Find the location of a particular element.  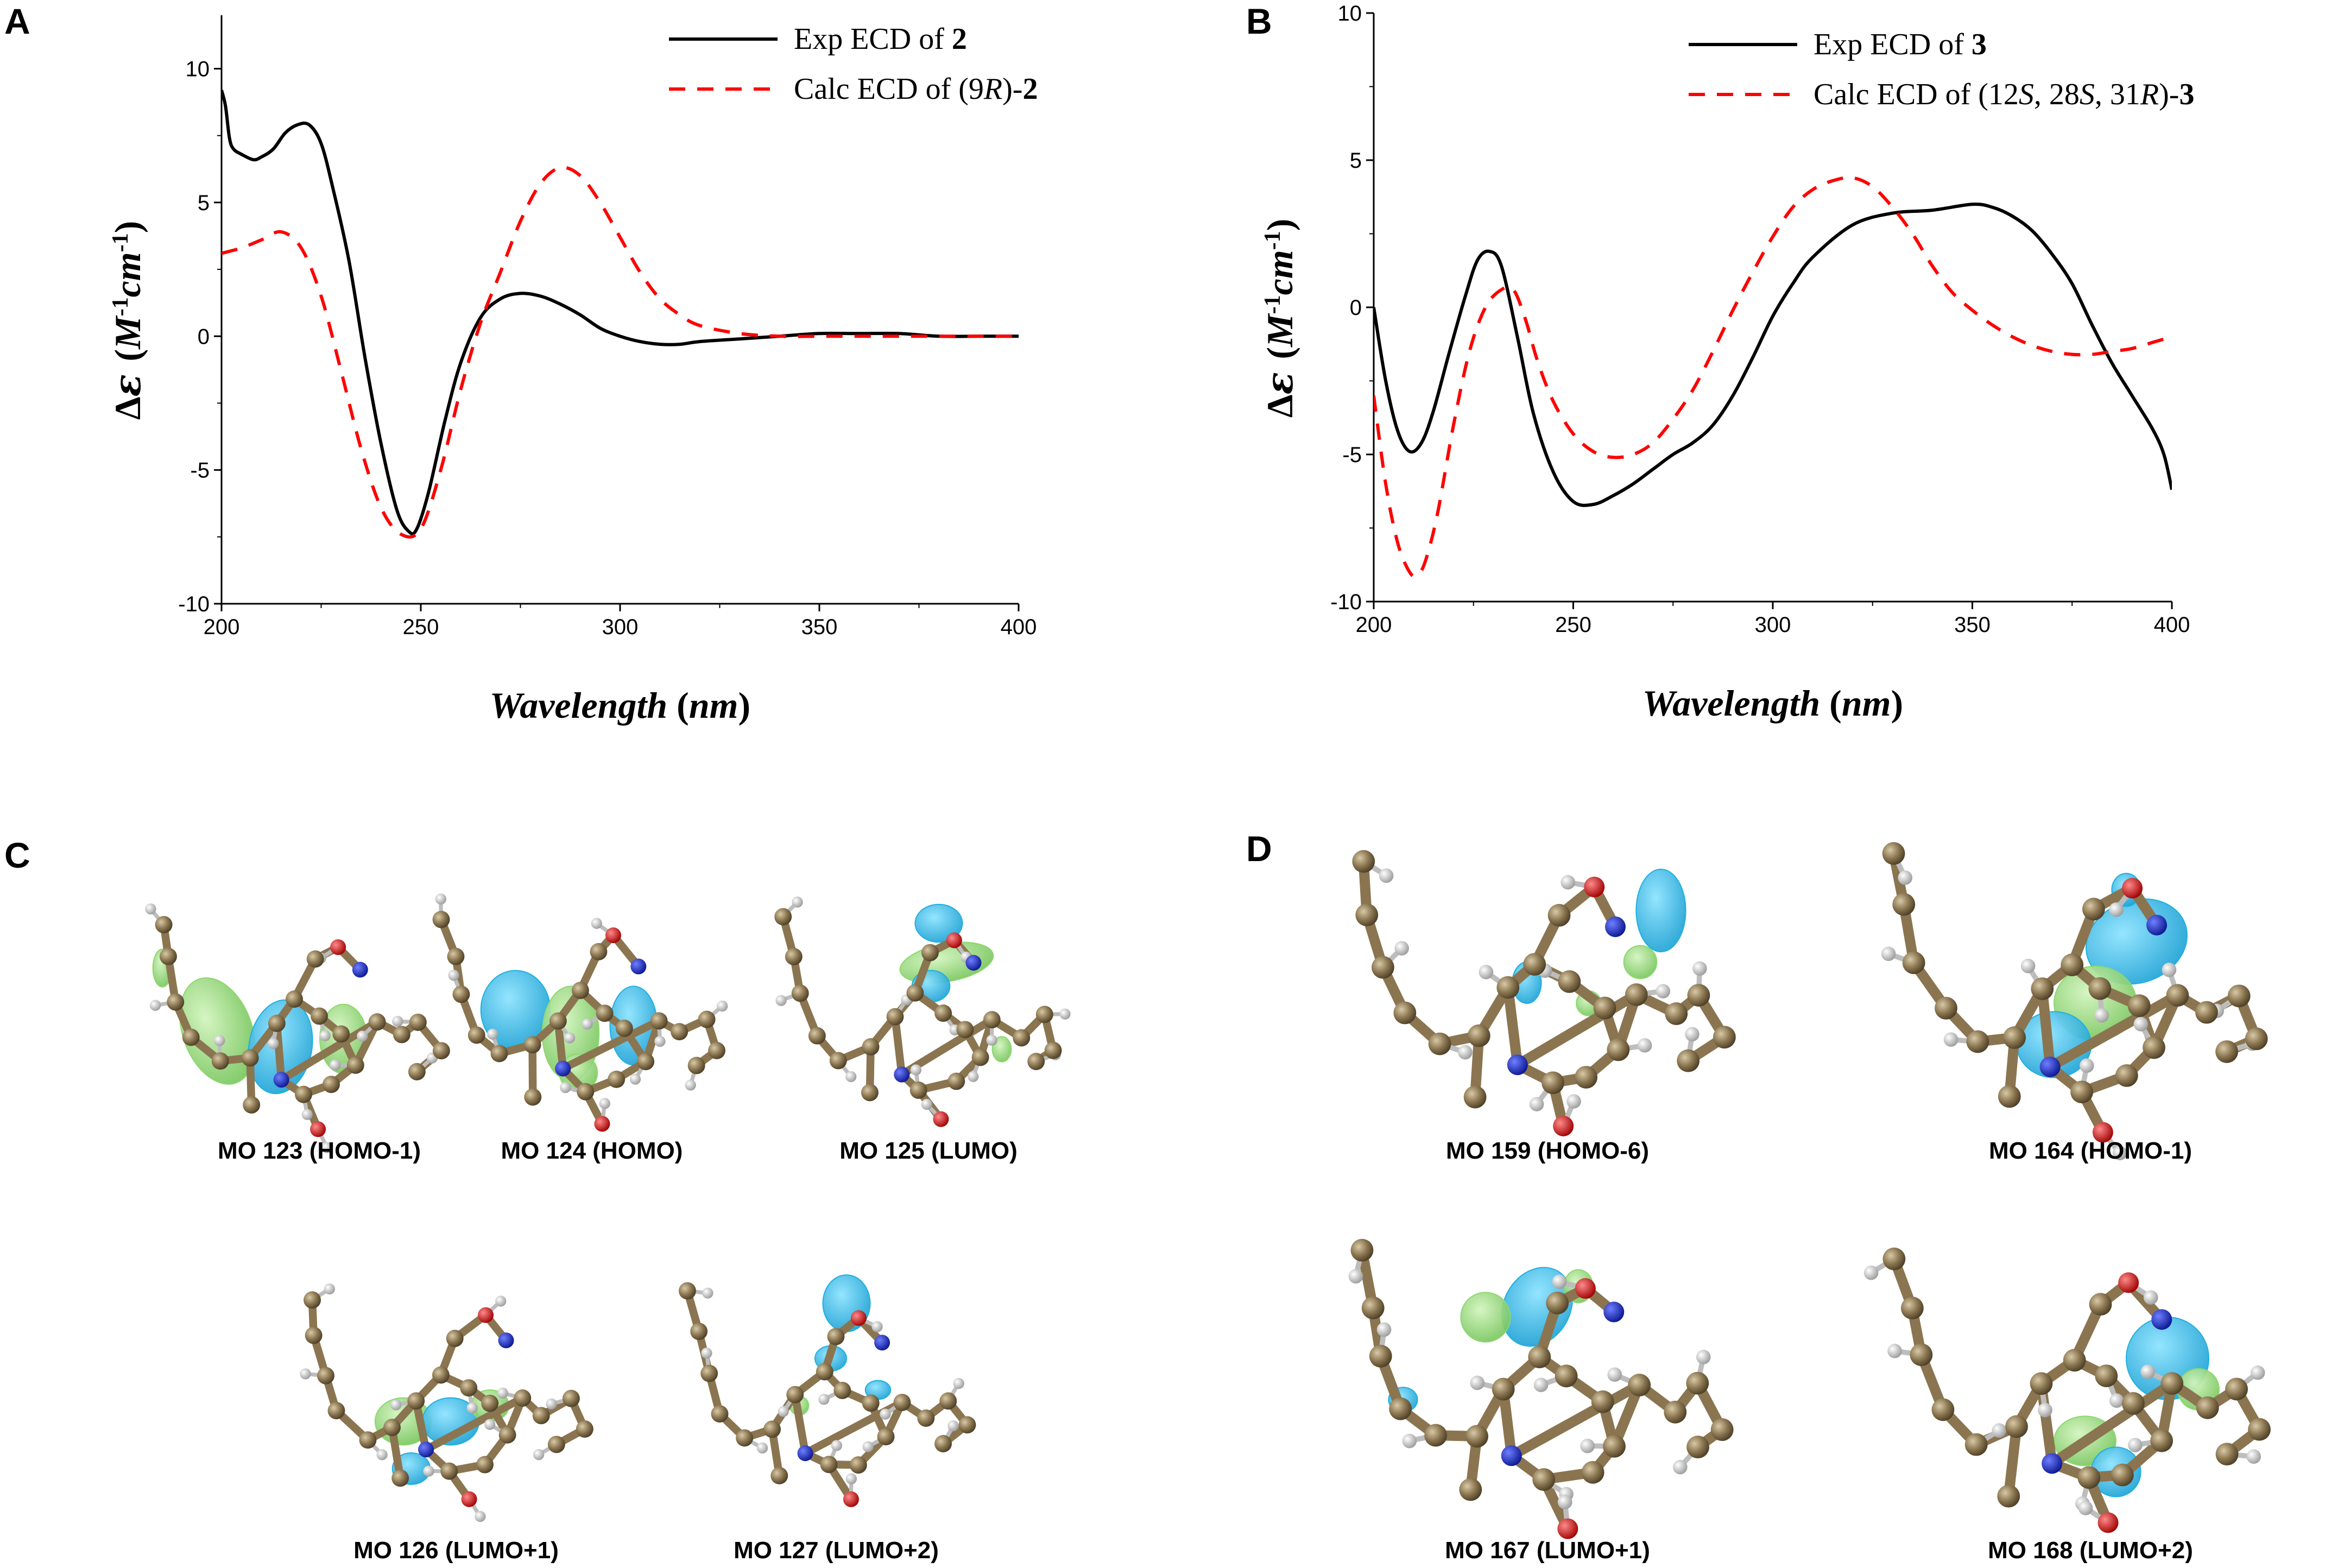

plot-a-legend-label-exp: Exp ECD of 2 is located at coordinates (881, 39).